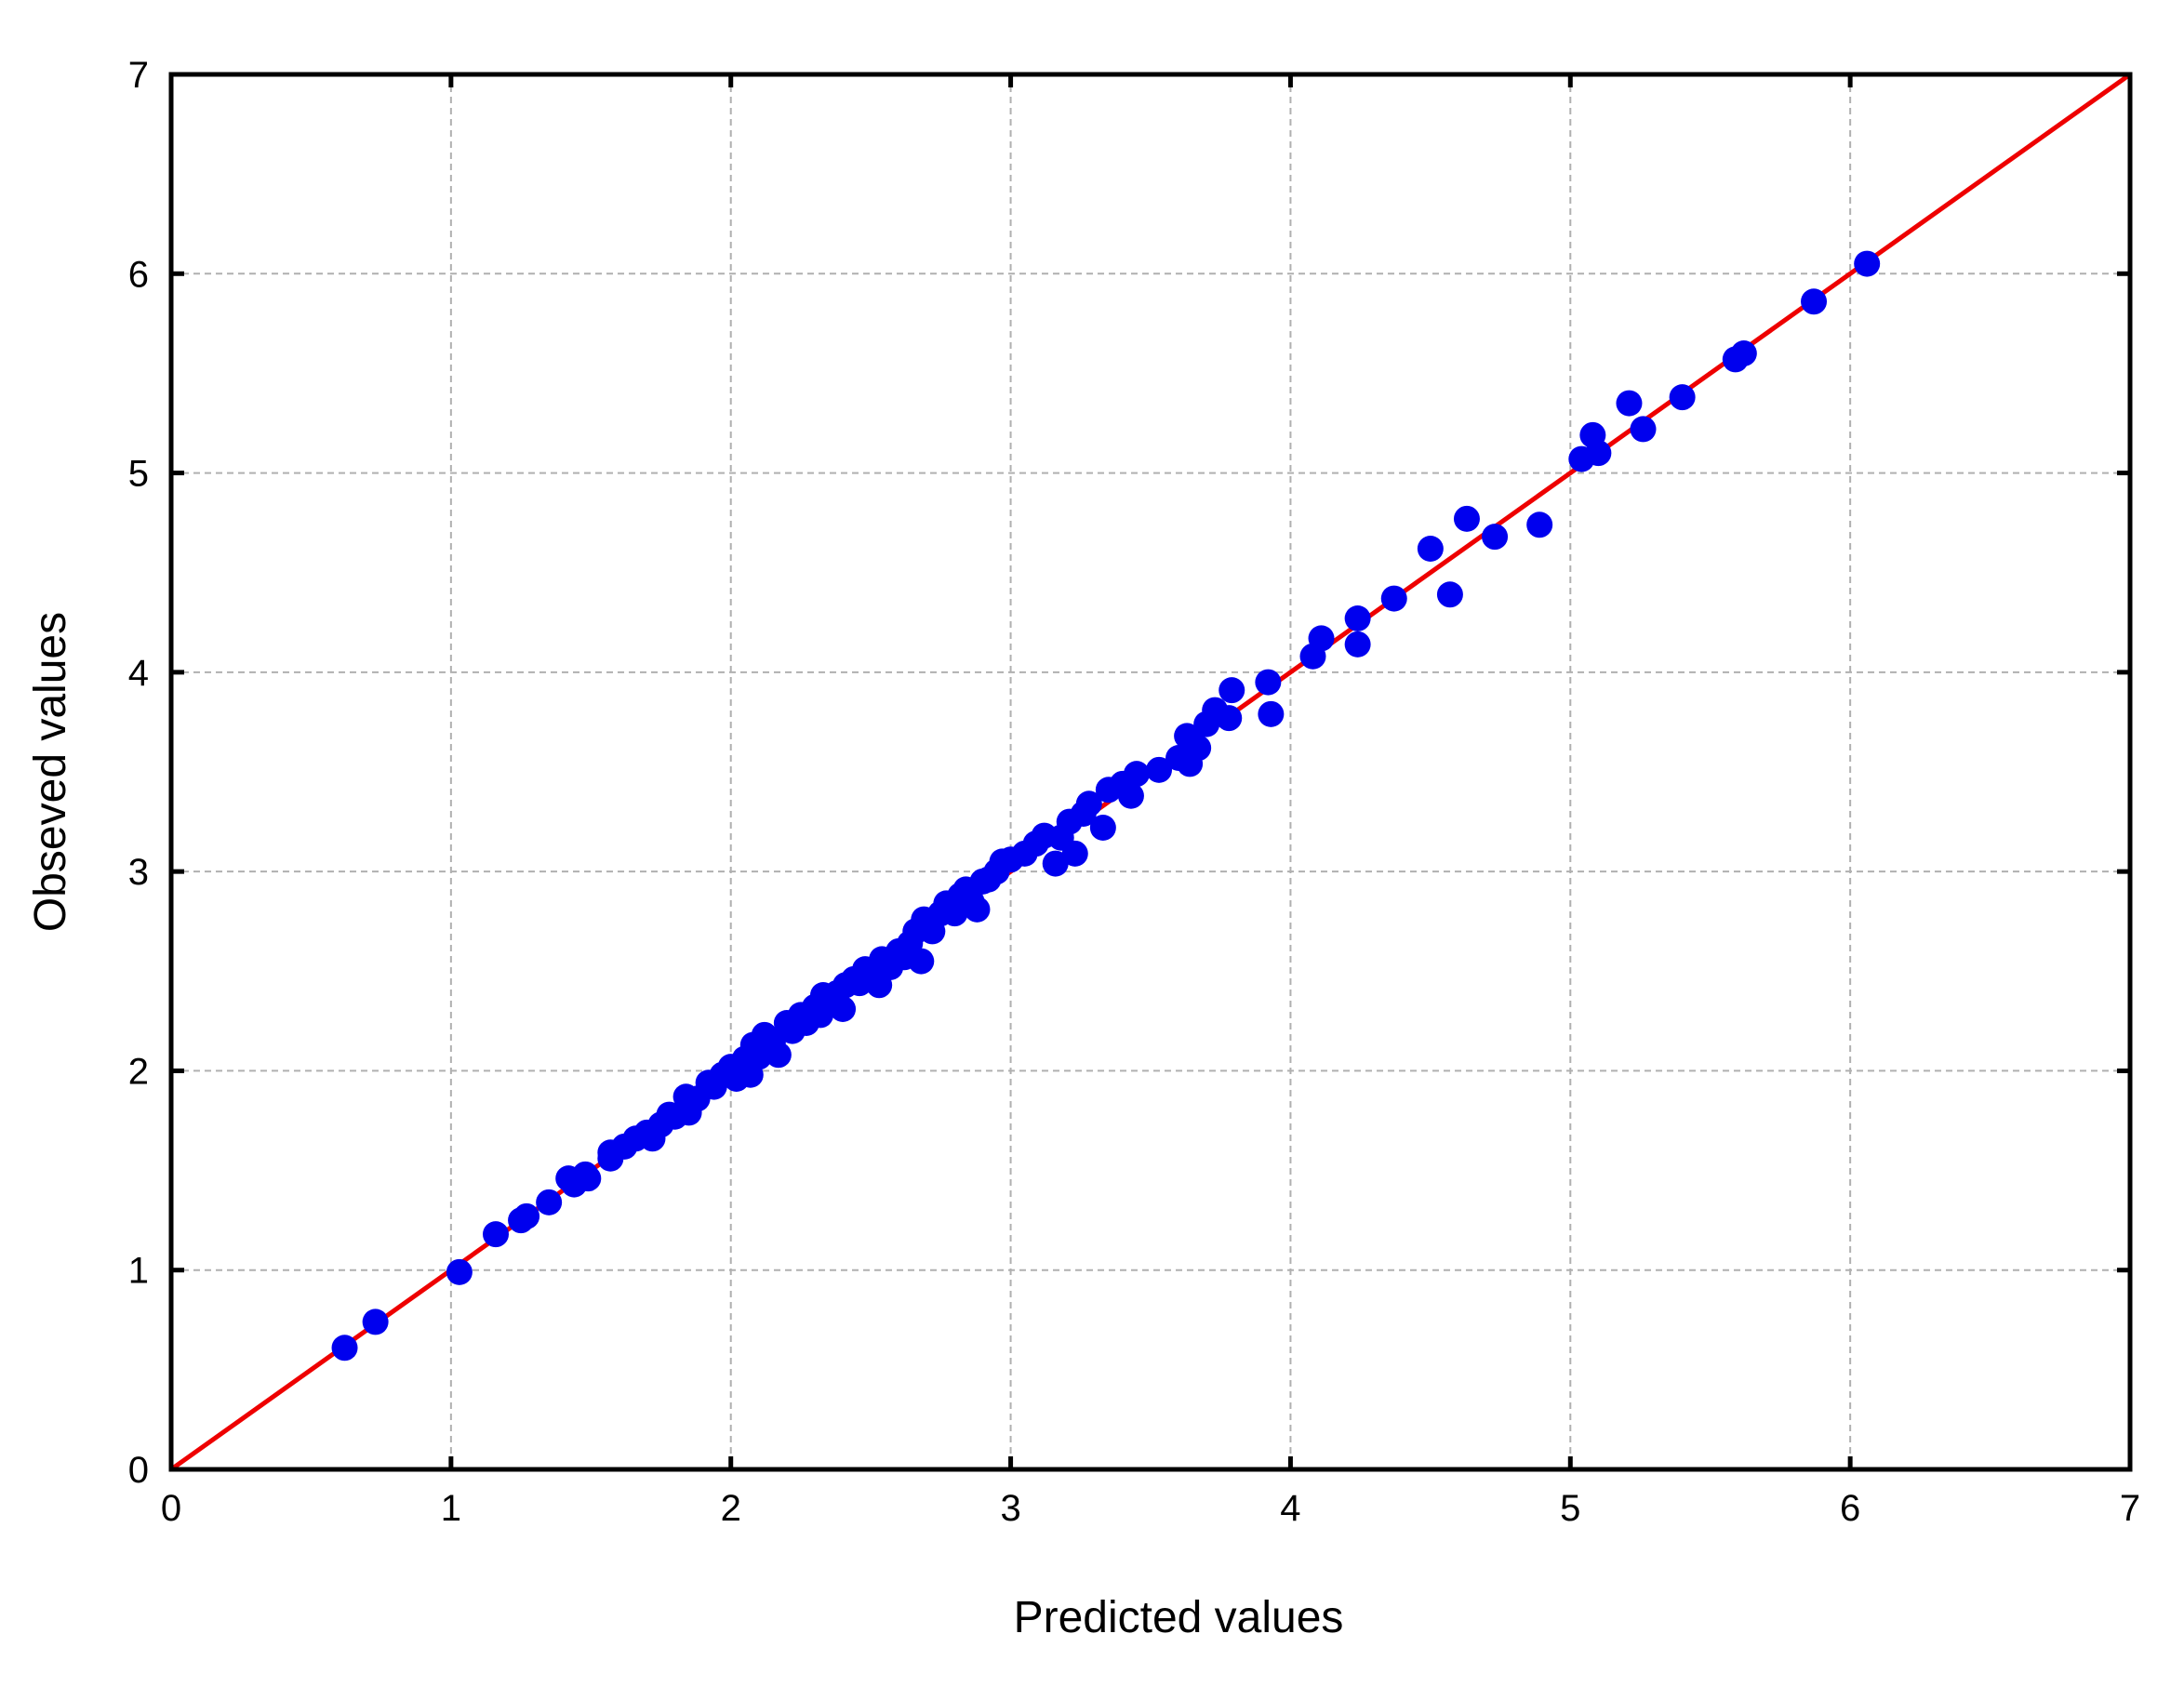 This screenshot has height=1687, width=2184. I want to click on x-tick-label: 0, so click(171, 1508).